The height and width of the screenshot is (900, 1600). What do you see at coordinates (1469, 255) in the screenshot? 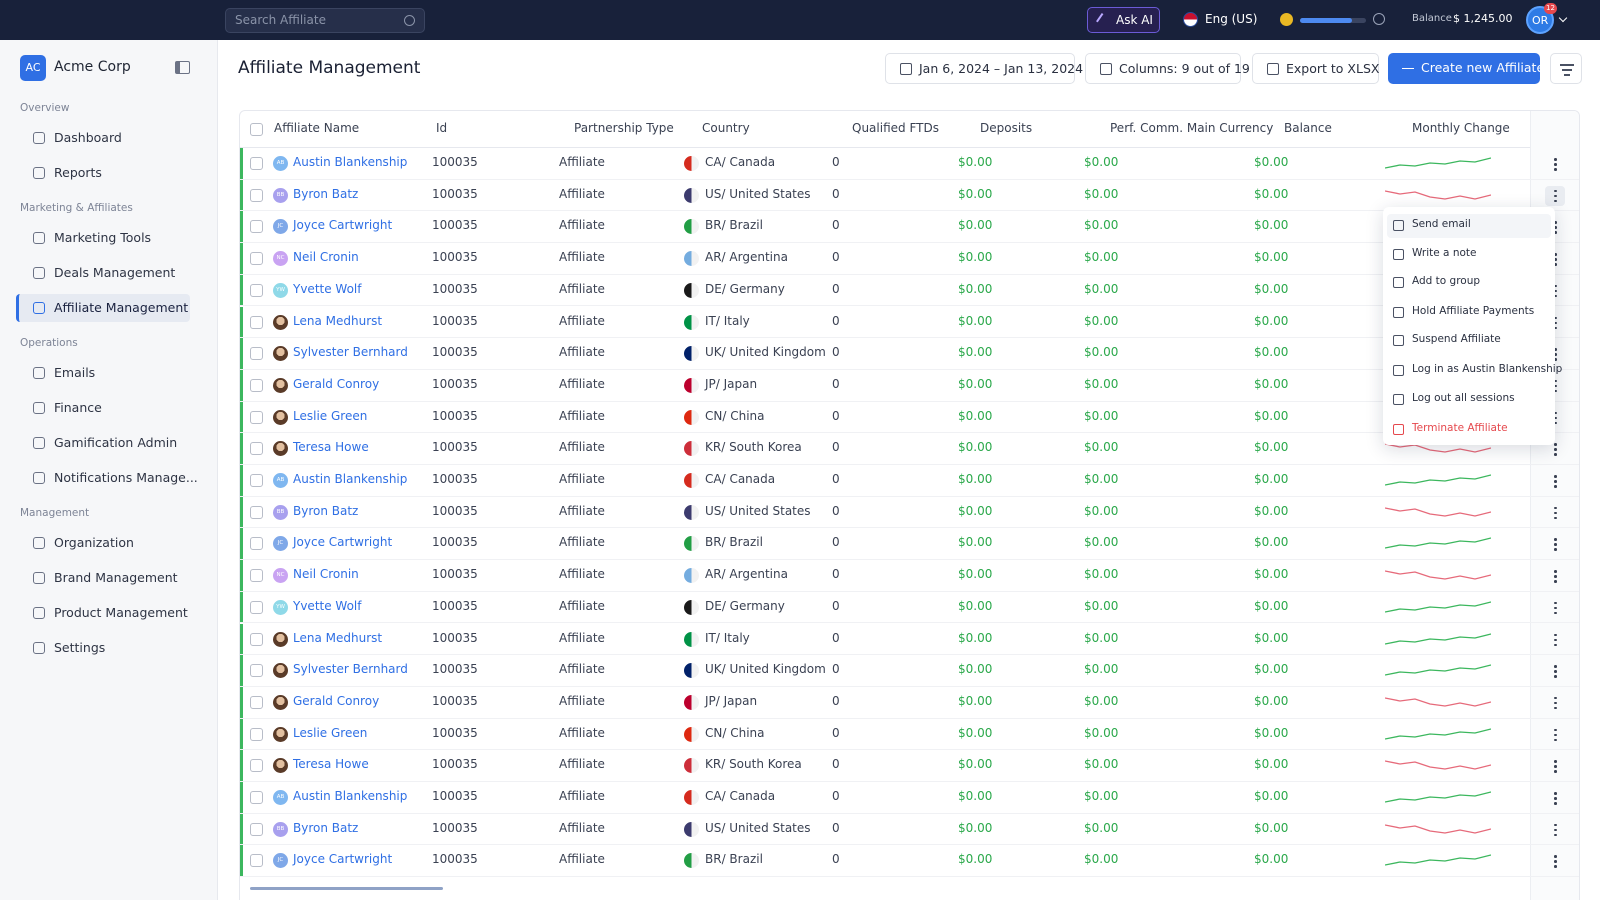
I see `menu-item: Write a note` at bounding box center [1469, 255].